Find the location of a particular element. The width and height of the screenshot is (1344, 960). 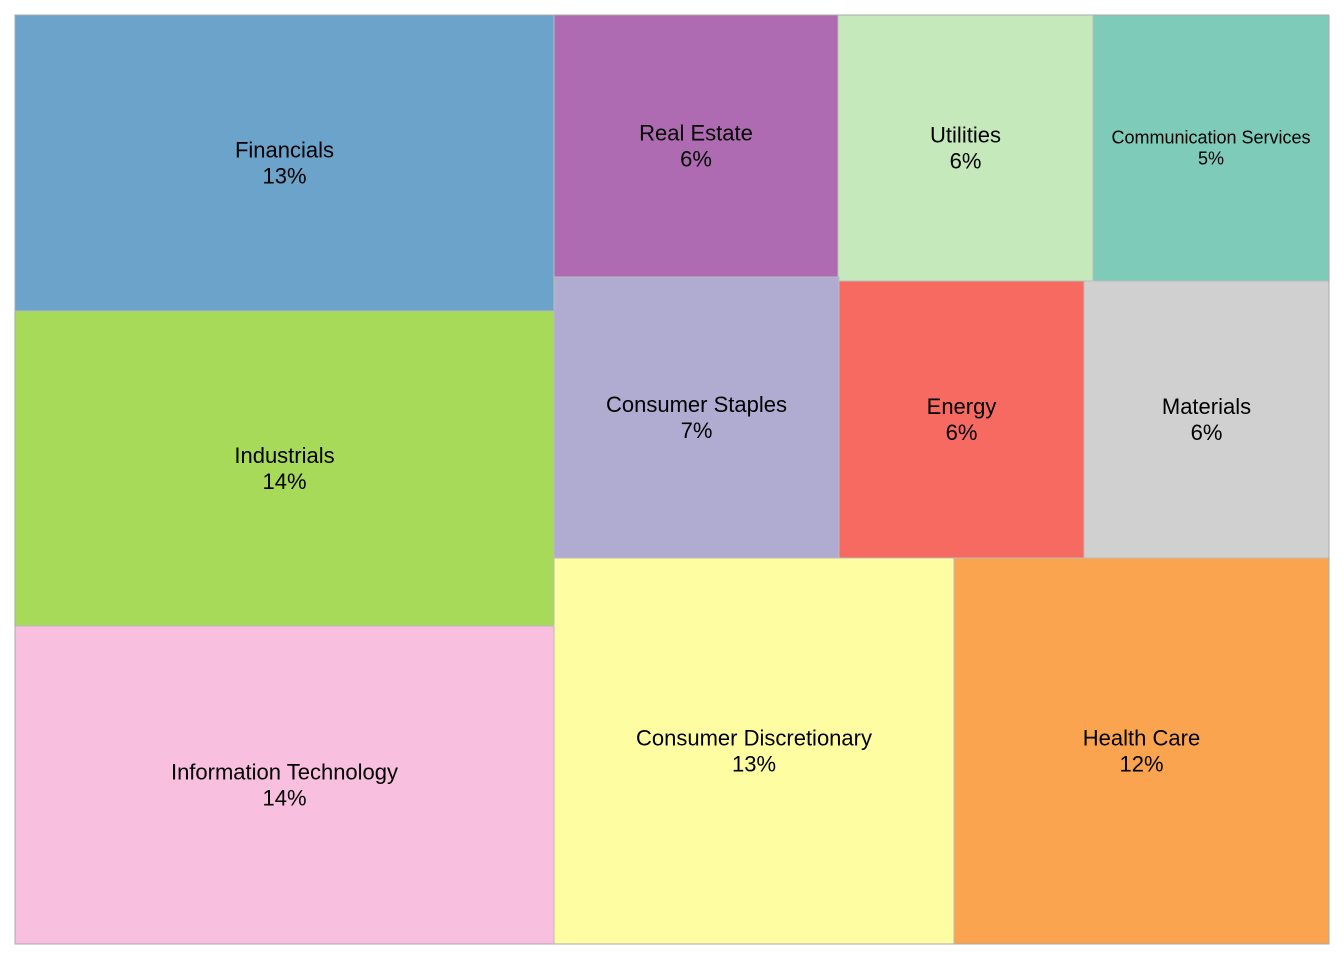

tile-value-utilities: 6% is located at coordinates (966, 160).